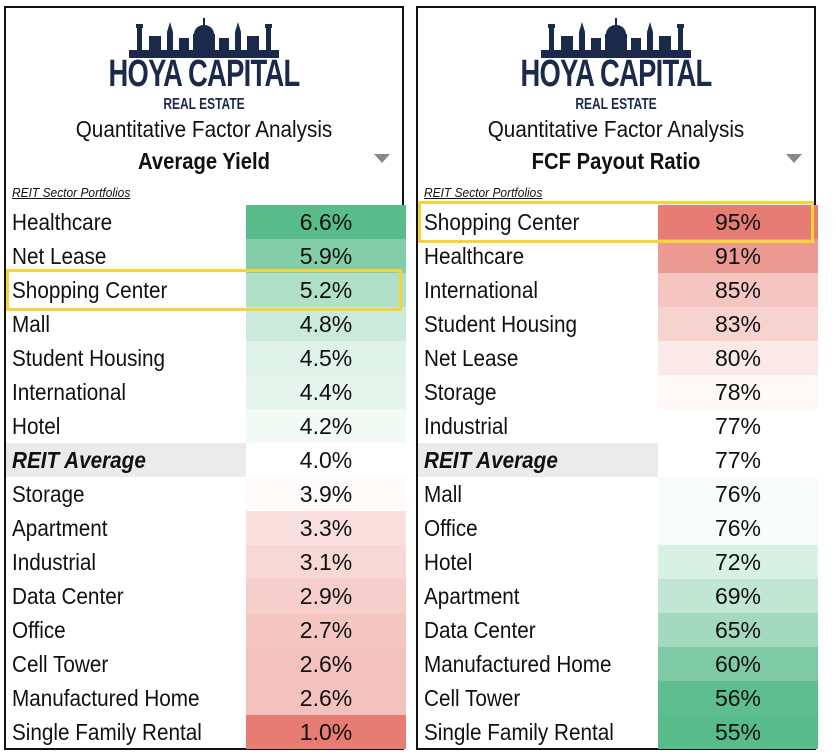 The width and height of the screenshot is (836, 756). Describe the element at coordinates (738, 528) in the screenshot. I see `sector-value-cell: 76%` at that location.